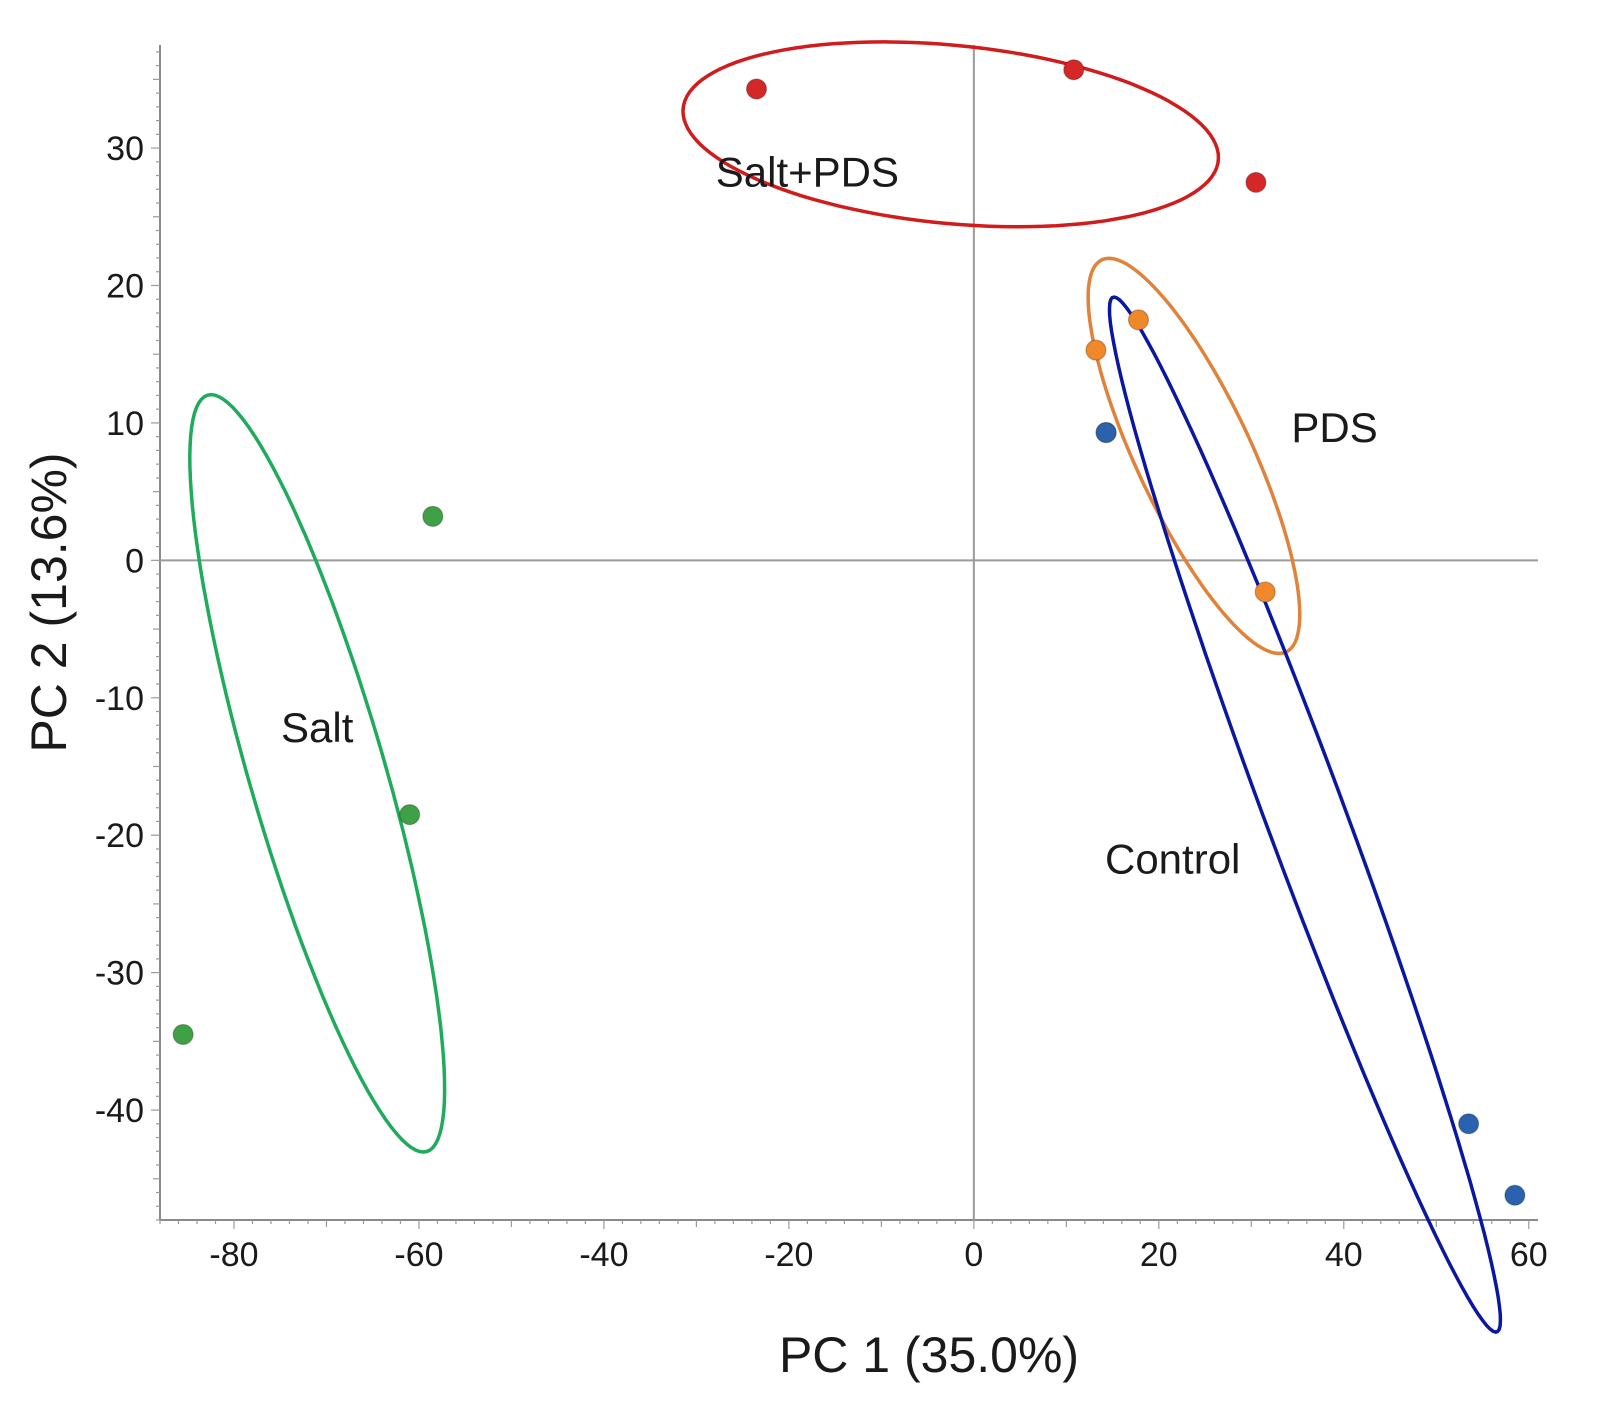 The width and height of the screenshot is (1603, 1405). What do you see at coordinates (1194, 456) in the screenshot?
I see `pds-ellipse` at bounding box center [1194, 456].